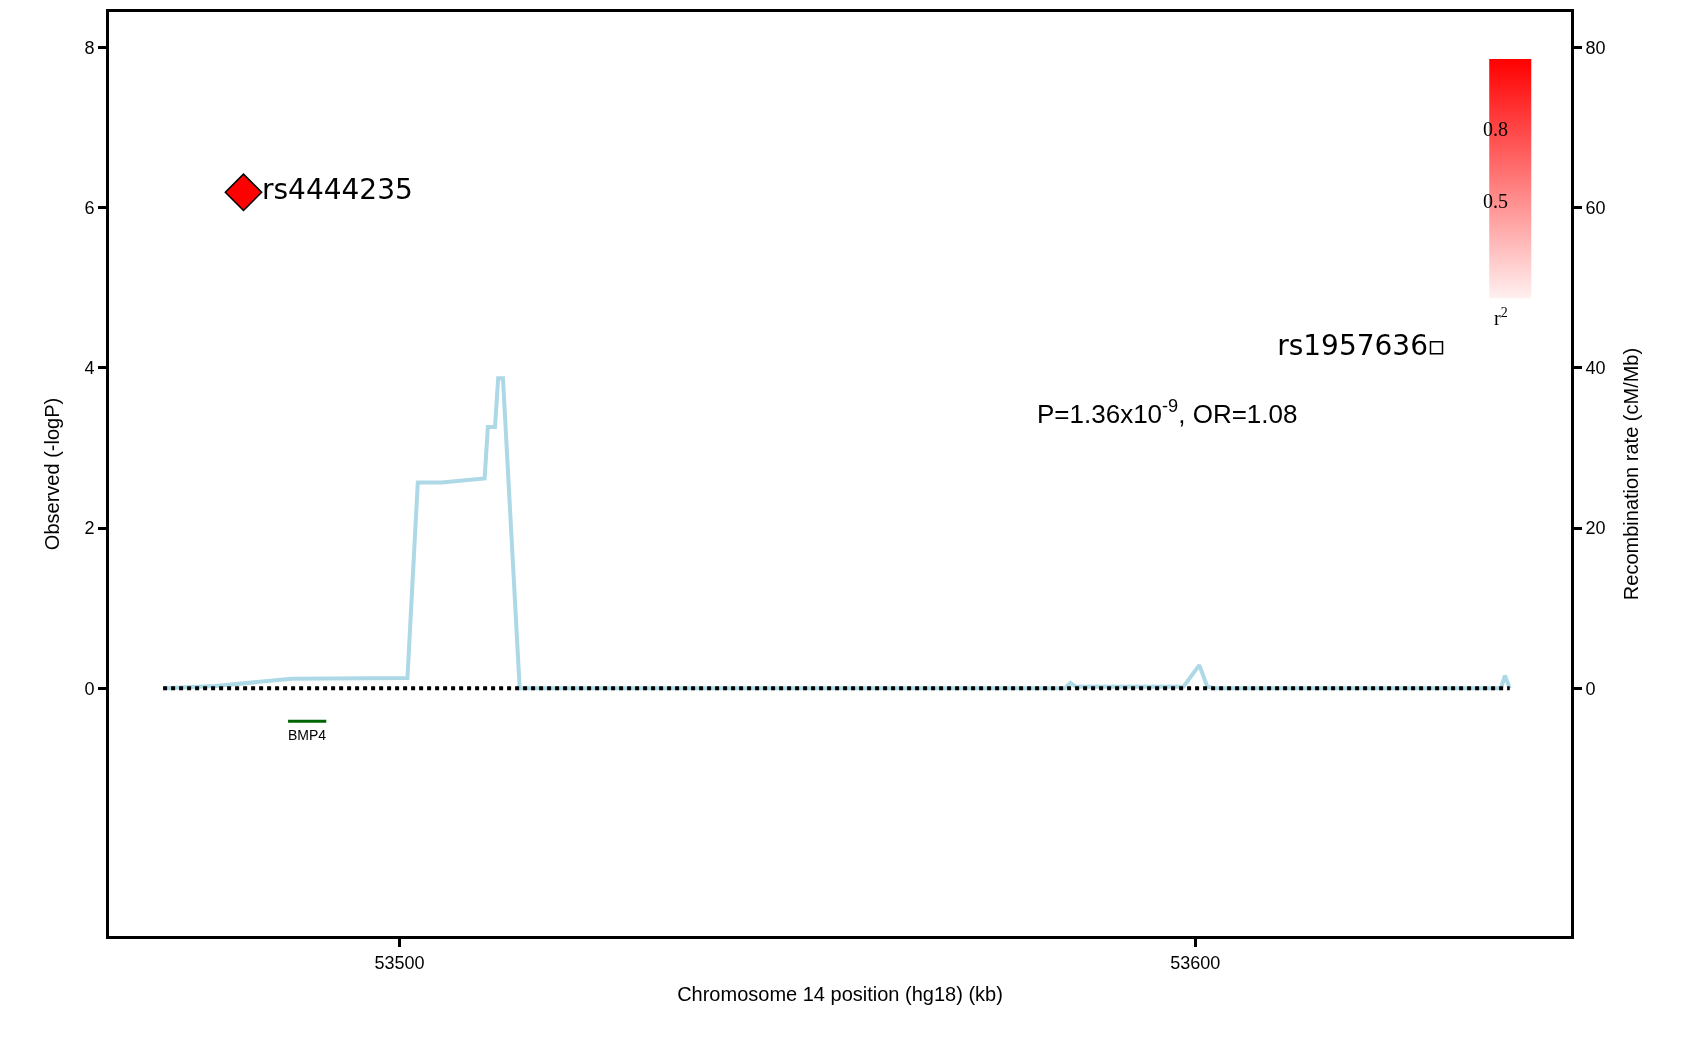 The image size is (1687, 1043). Describe the element at coordinates (89, 368) in the screenshot. I see `y-tick-label: 4` at that location.